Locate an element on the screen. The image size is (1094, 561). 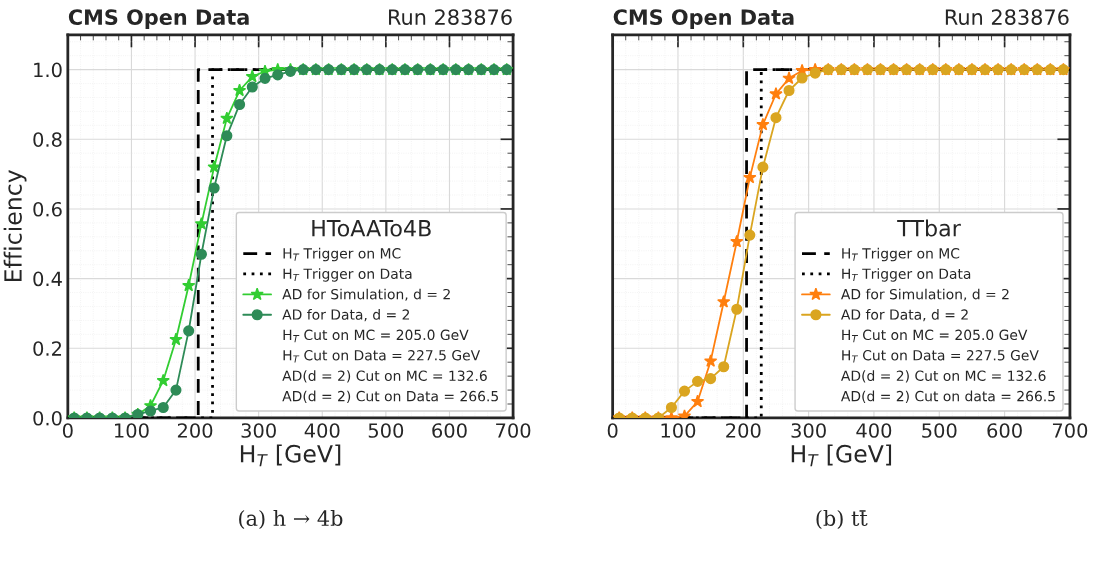
text: (a) h → 4b is located at coordinates (291, 519).